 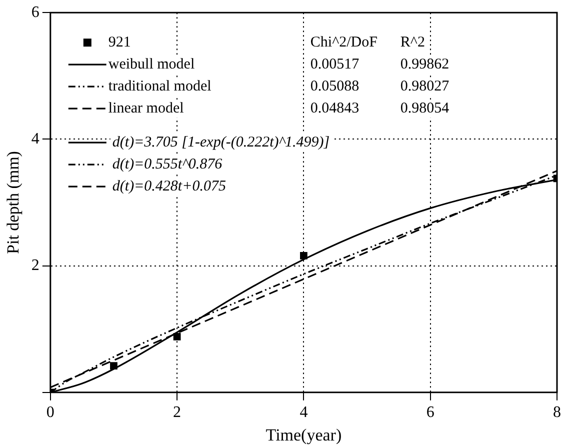 What do you see at coordinates (177, 413) in the screenshot?
I see `x-tick-label: 2` at bounding box center [177, 413].